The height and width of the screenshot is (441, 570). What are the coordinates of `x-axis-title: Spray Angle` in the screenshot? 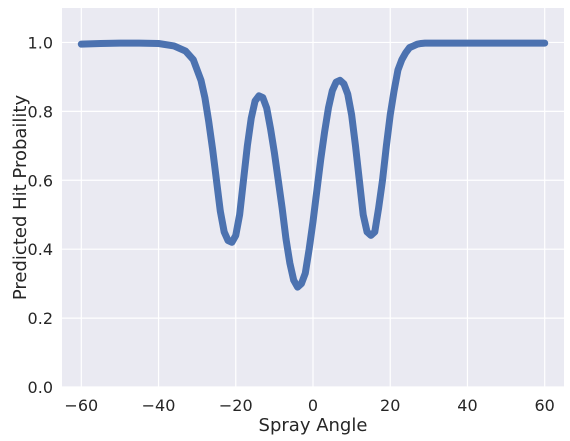 It's located at (313, 425).